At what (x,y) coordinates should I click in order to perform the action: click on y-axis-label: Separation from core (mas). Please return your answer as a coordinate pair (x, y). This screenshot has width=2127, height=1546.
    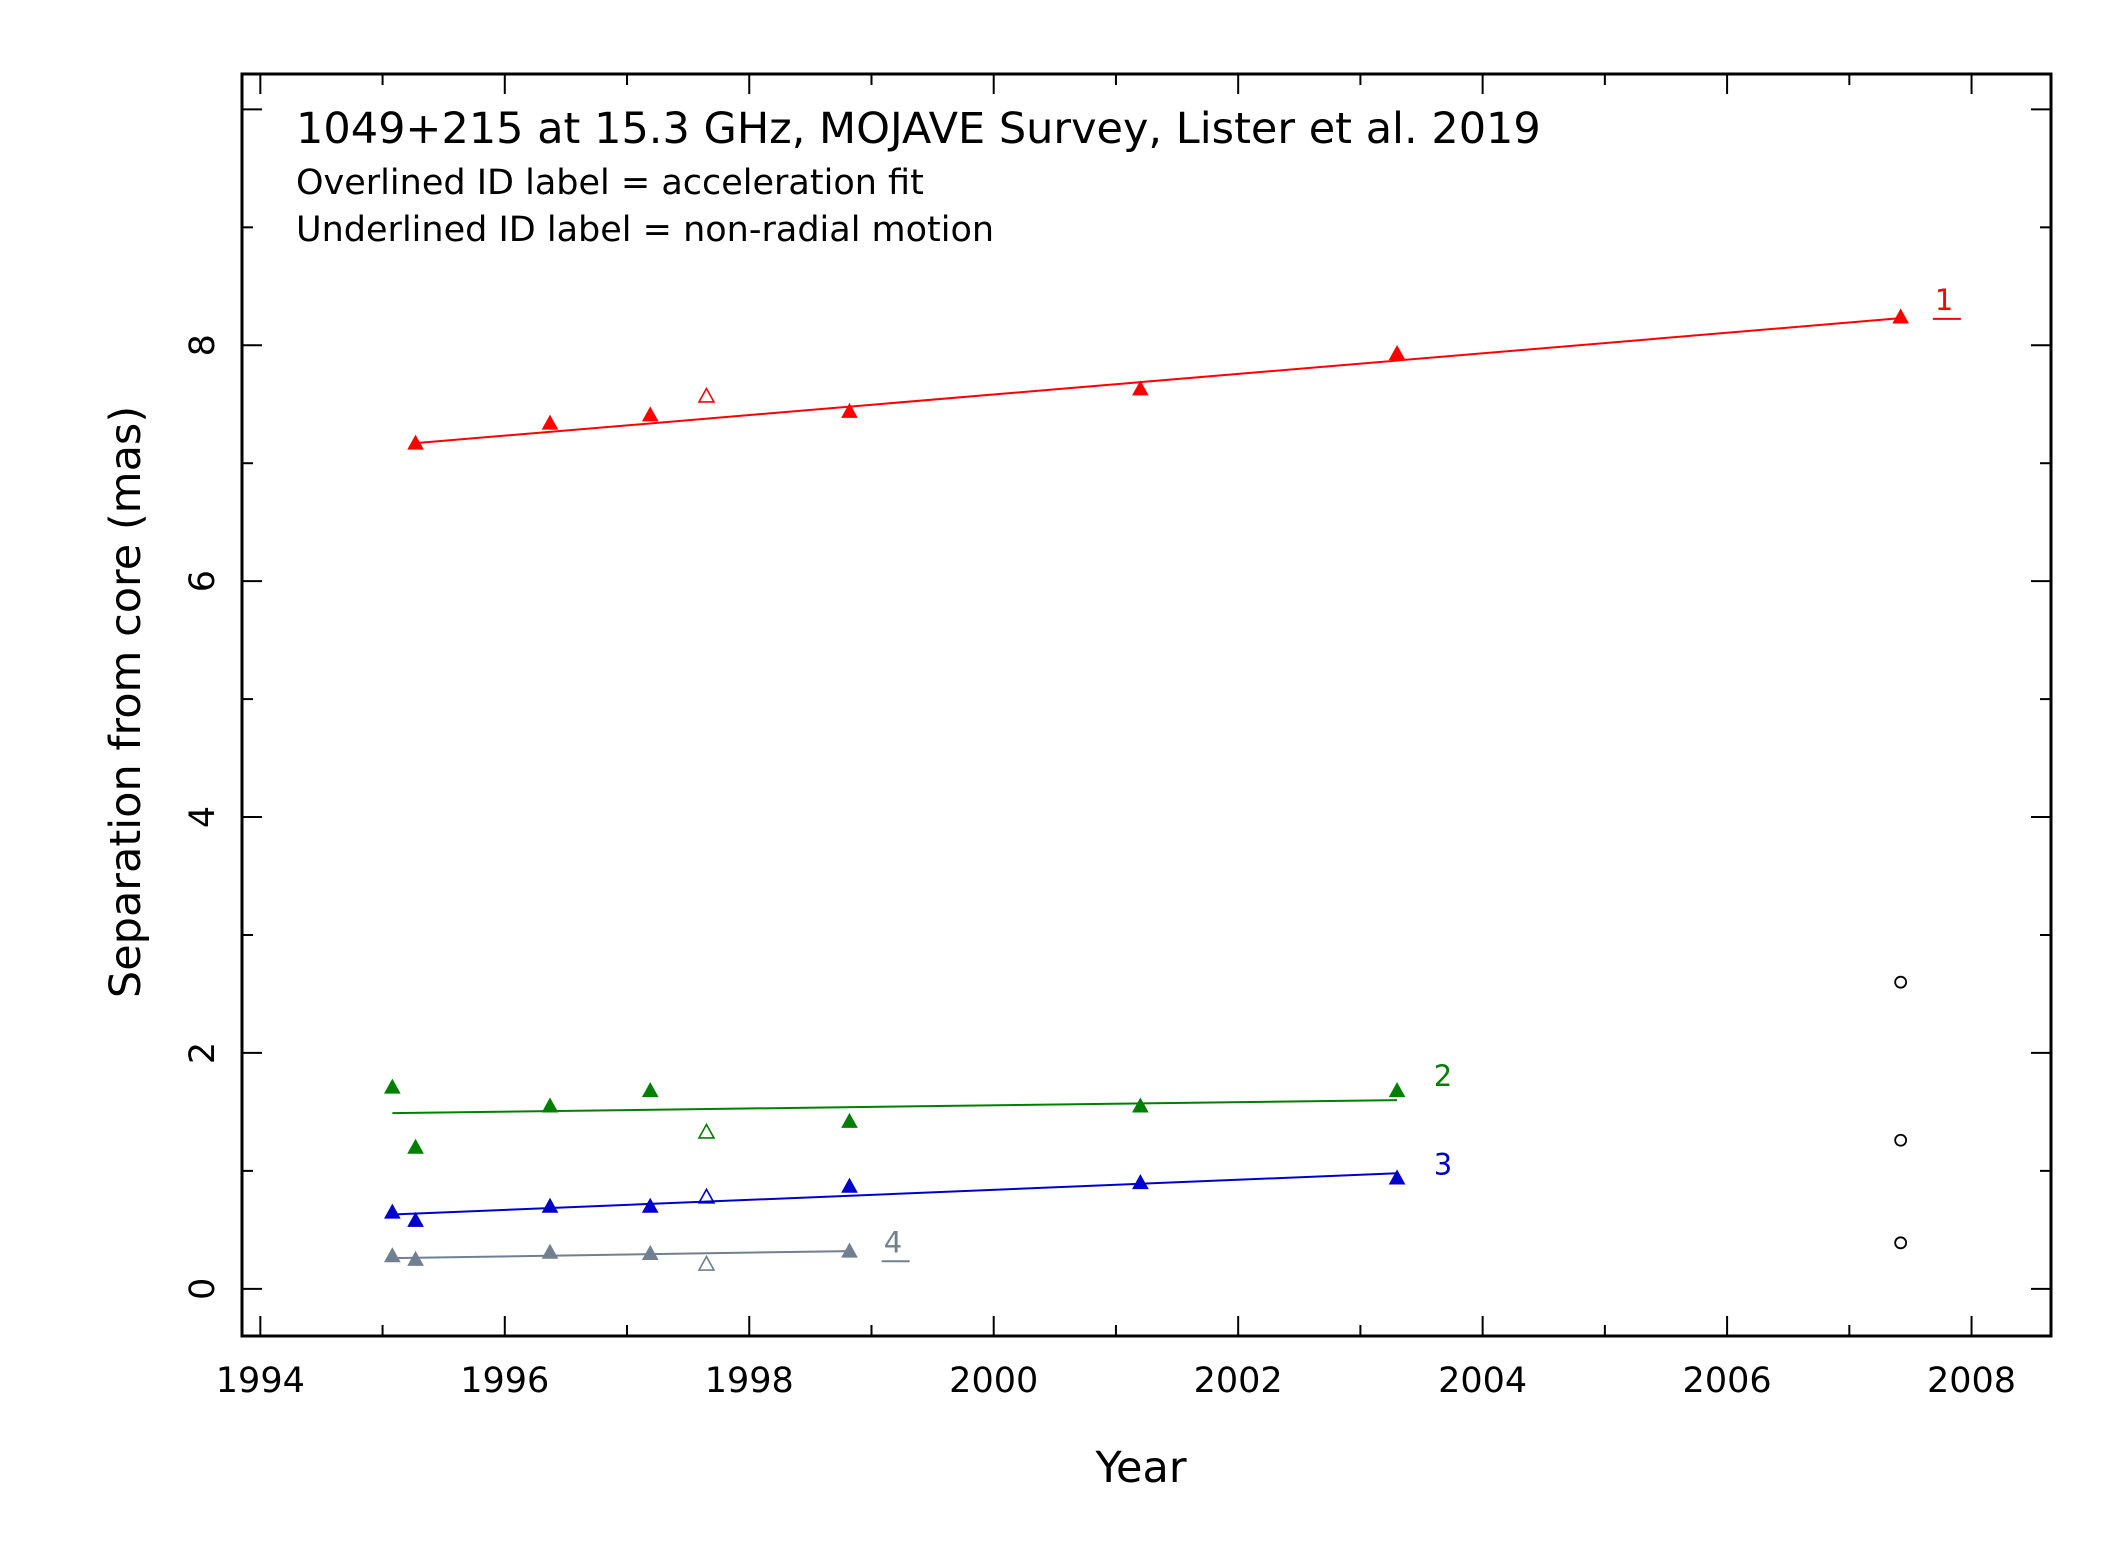
    Looking at the image, I should click on (126, 702).